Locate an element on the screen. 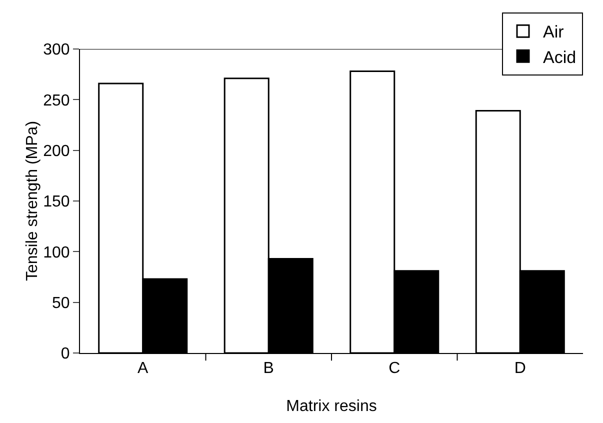 The height and width of the screenshot is (423, 603). y-axis-title: Tensile strength (MPa) is located at coordinates (33, 201).